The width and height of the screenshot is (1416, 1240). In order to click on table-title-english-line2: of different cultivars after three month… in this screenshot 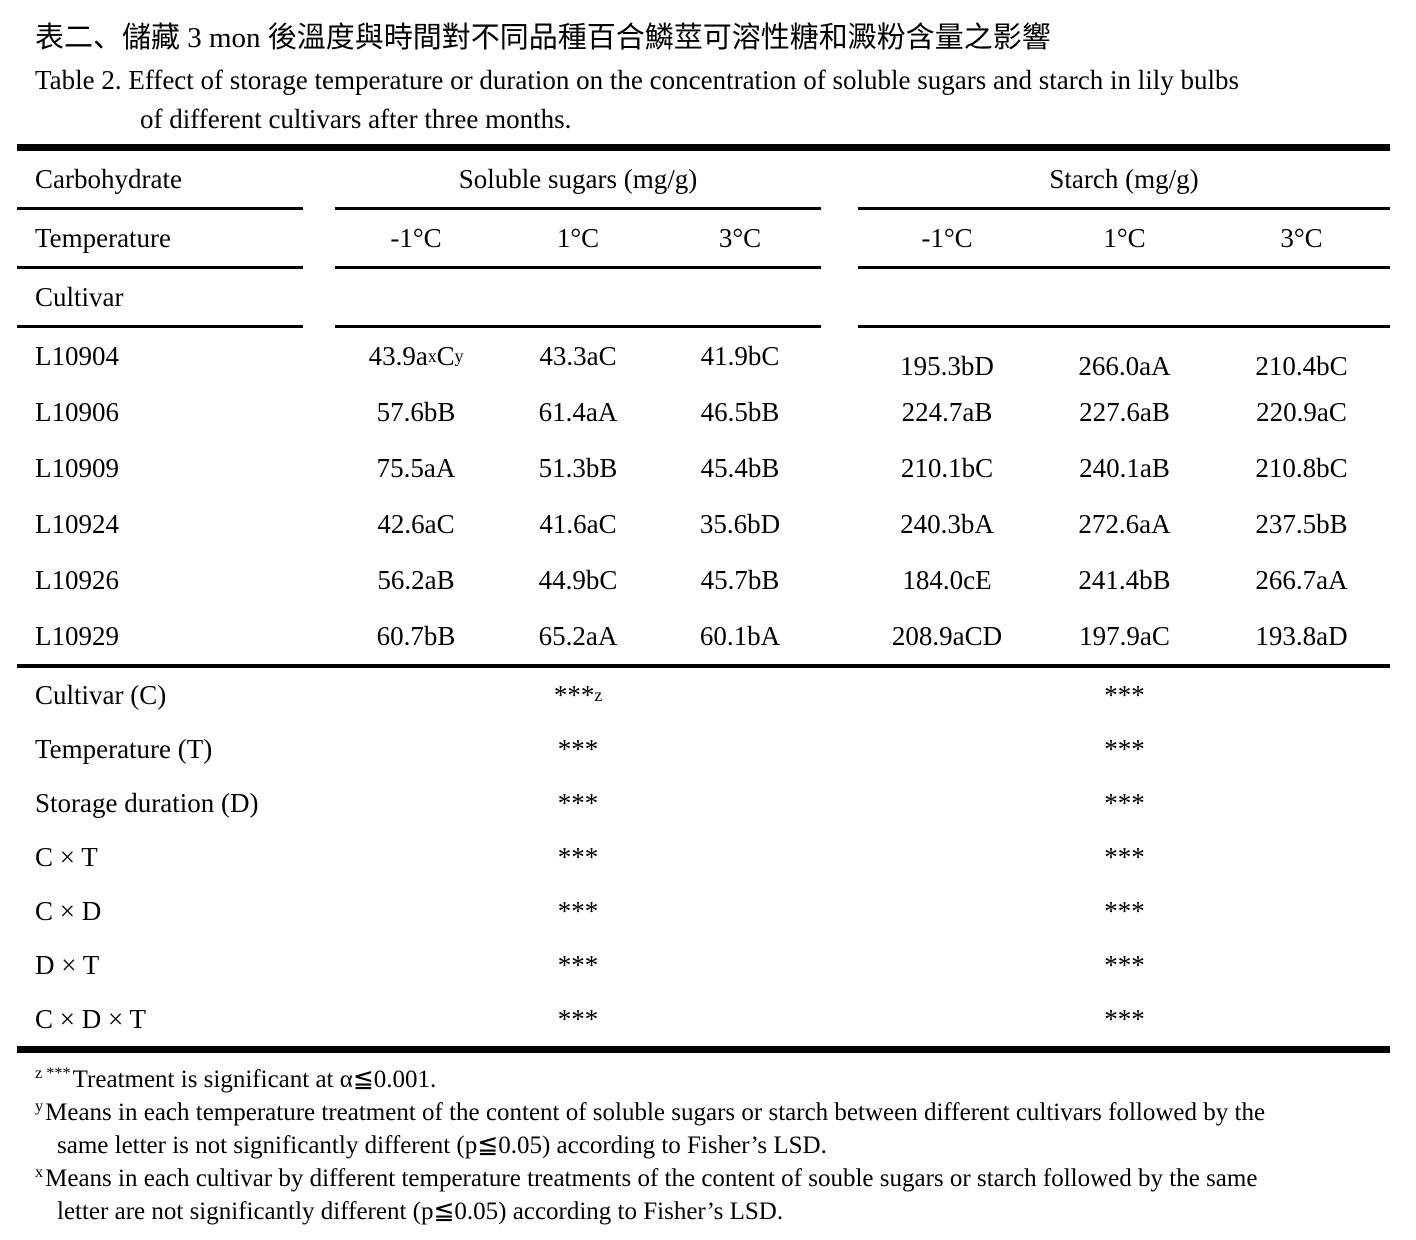, I will do `click(356, 119)`.